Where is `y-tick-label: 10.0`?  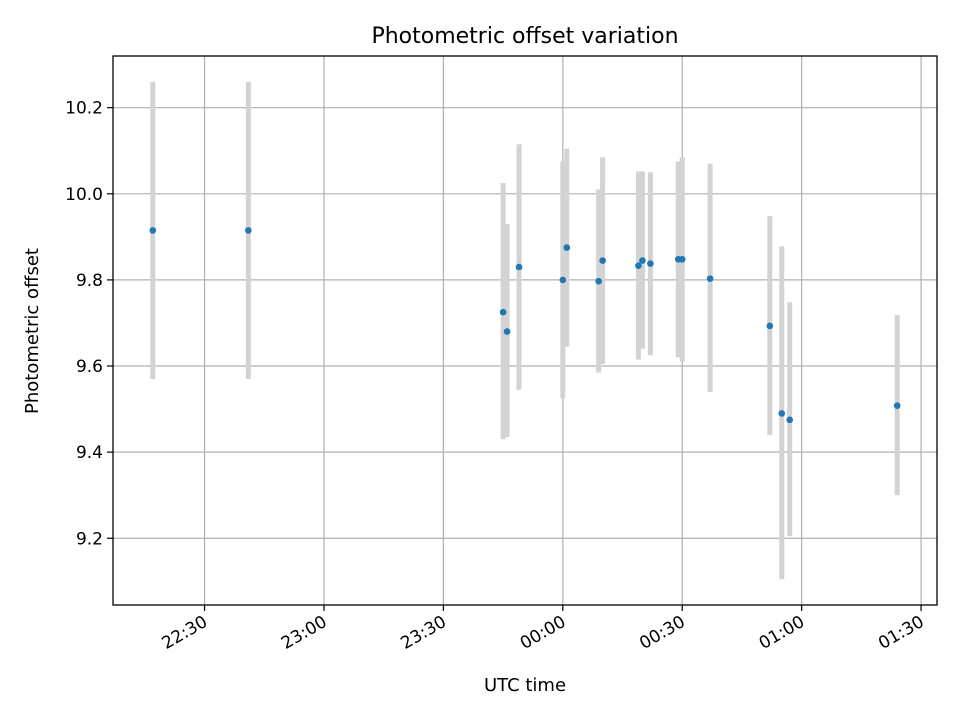 y-tick-label: 10.0 is located at coordinates (84, 195).